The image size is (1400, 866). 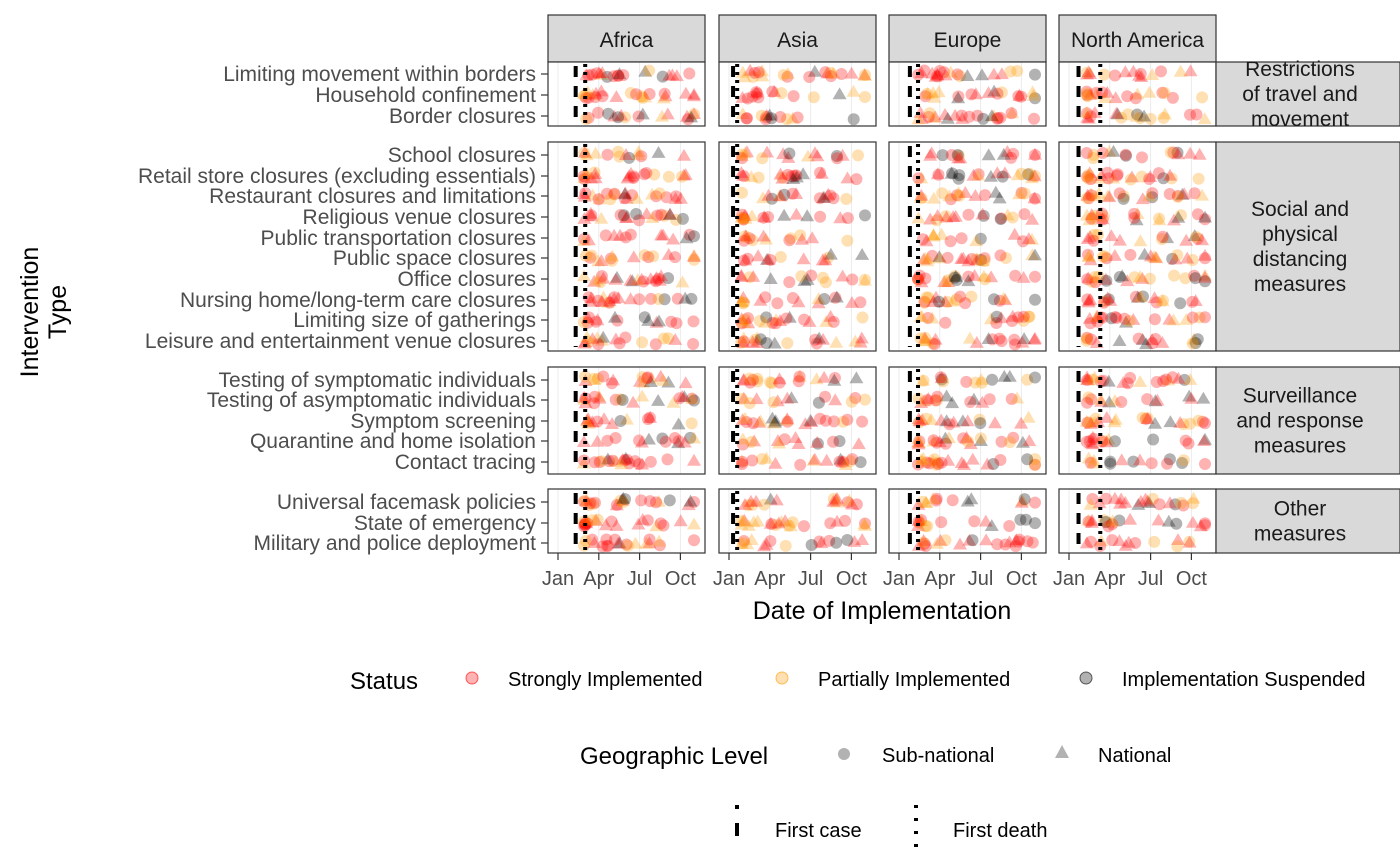 I want to click on legend-geo-title: Geographic Level, so click(x=674, y=756).